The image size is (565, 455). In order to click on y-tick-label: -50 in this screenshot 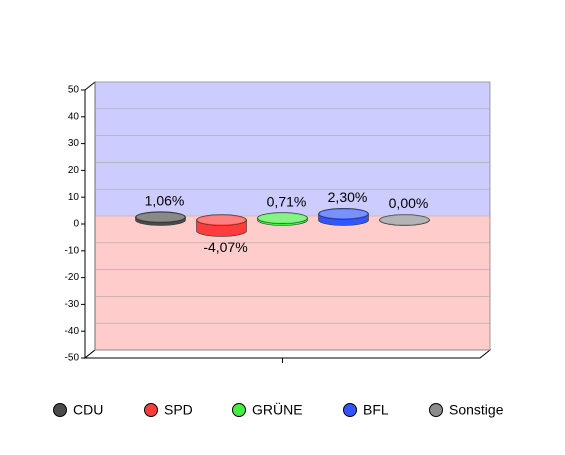, I will do `click(72, 358)`.